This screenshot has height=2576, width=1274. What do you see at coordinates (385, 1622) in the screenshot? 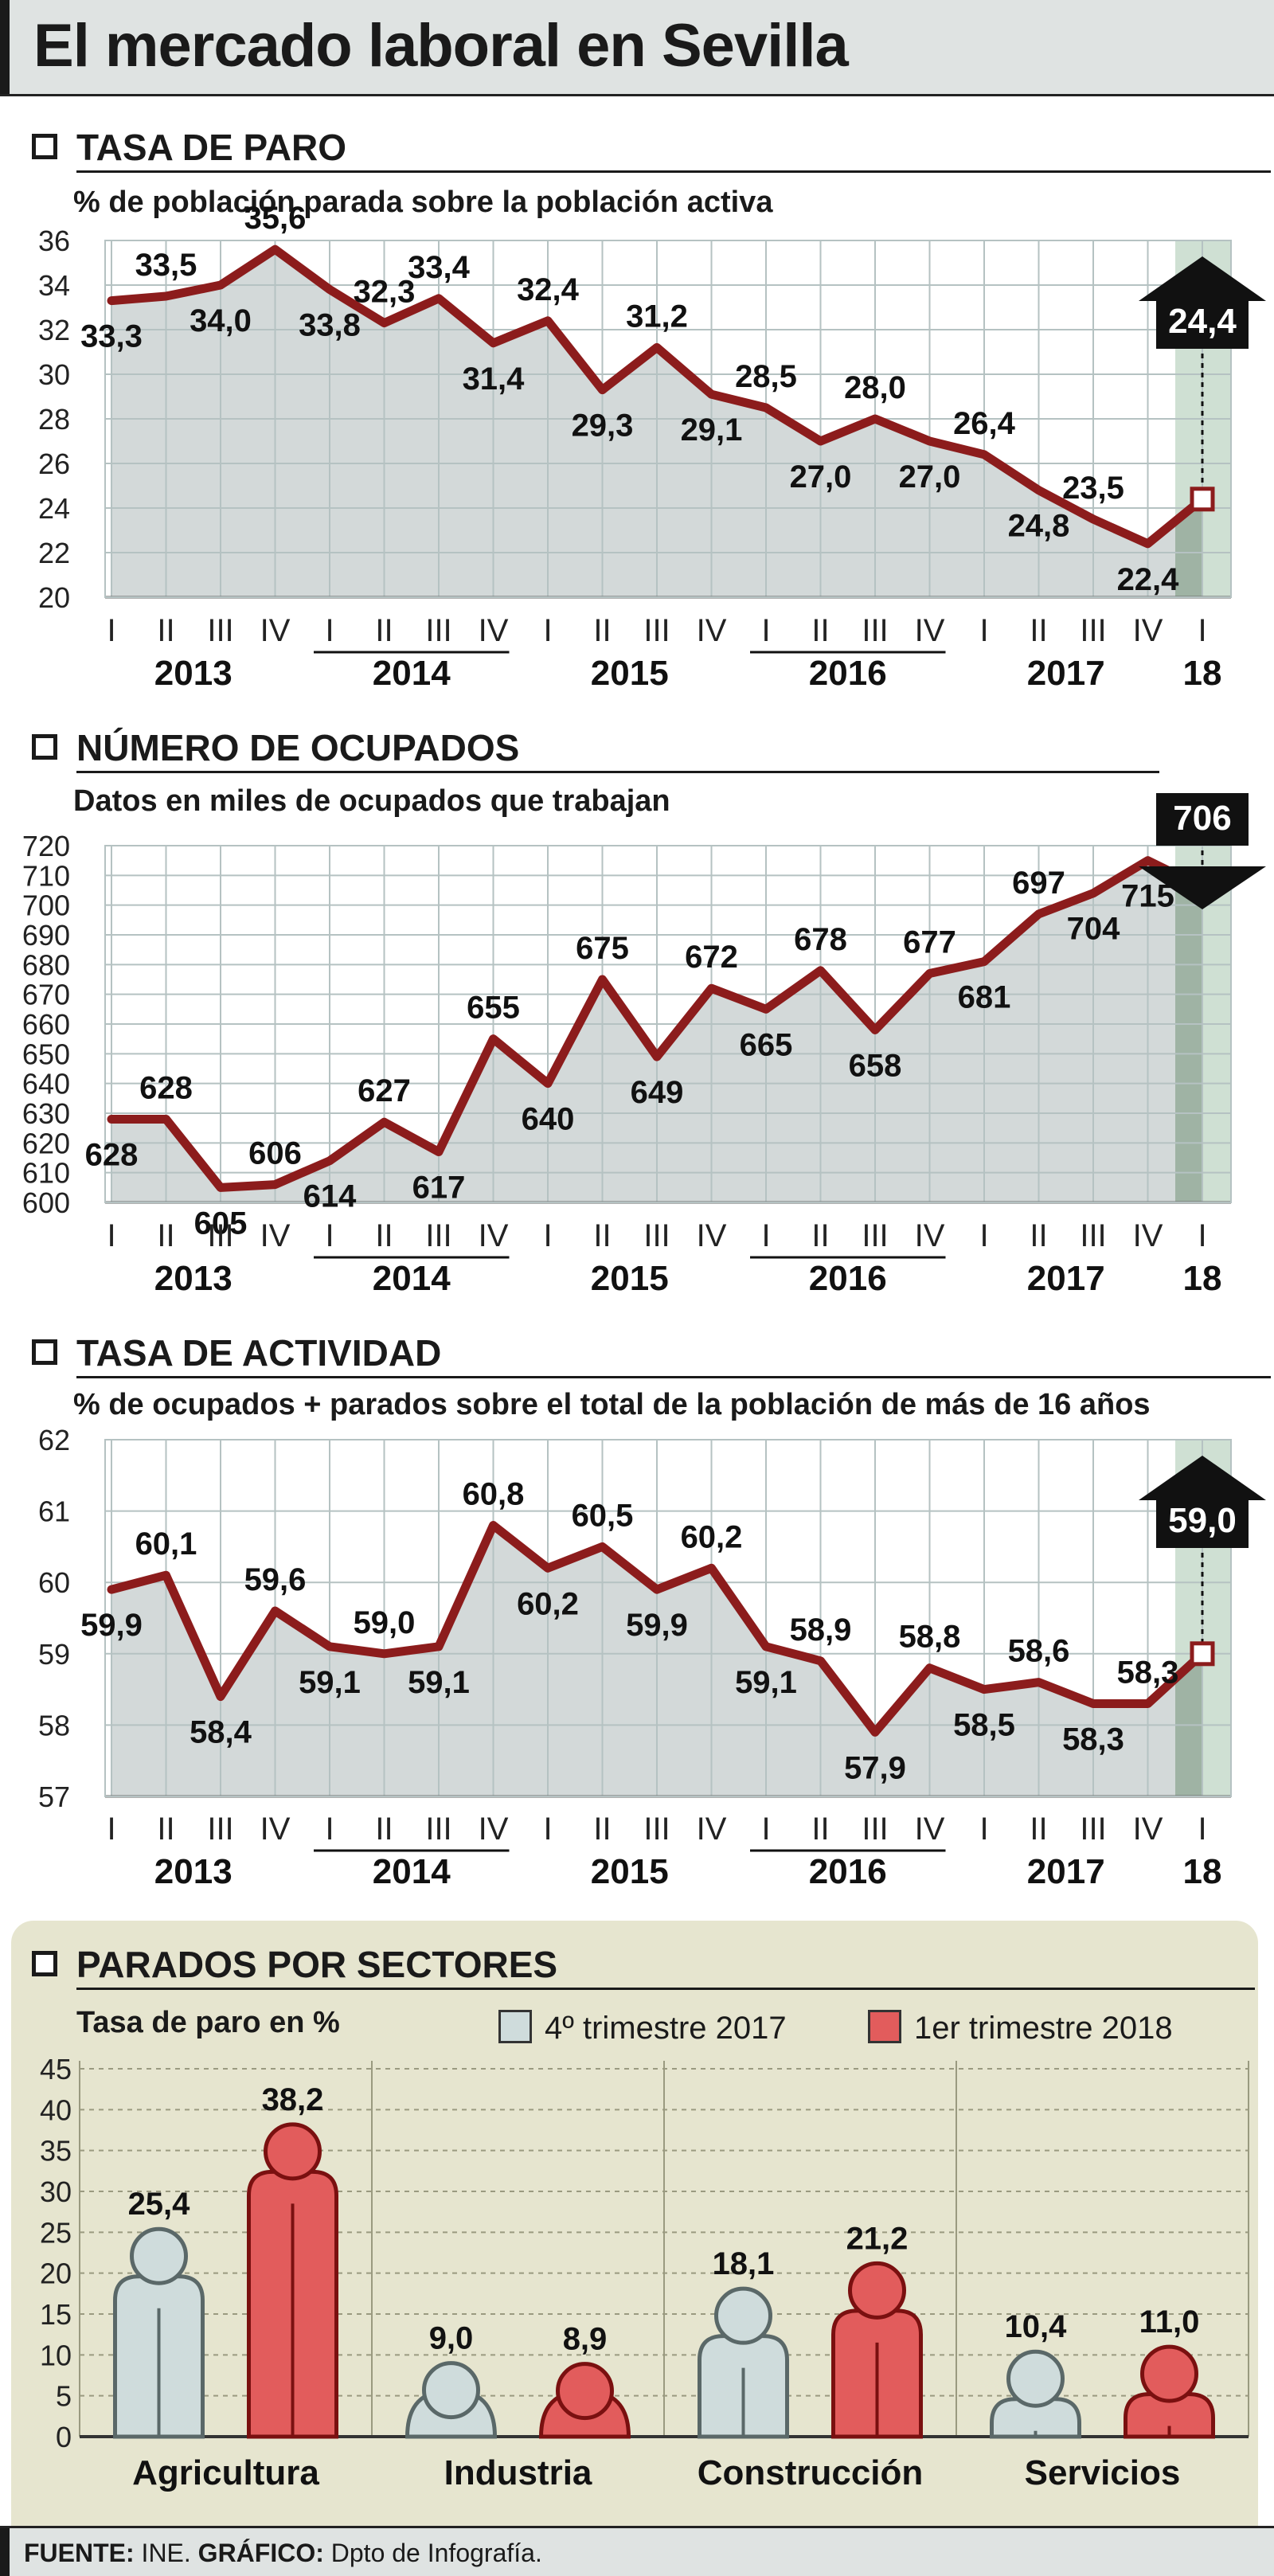
I see `data-label: 59,0` at bounding box center [385, 1622].